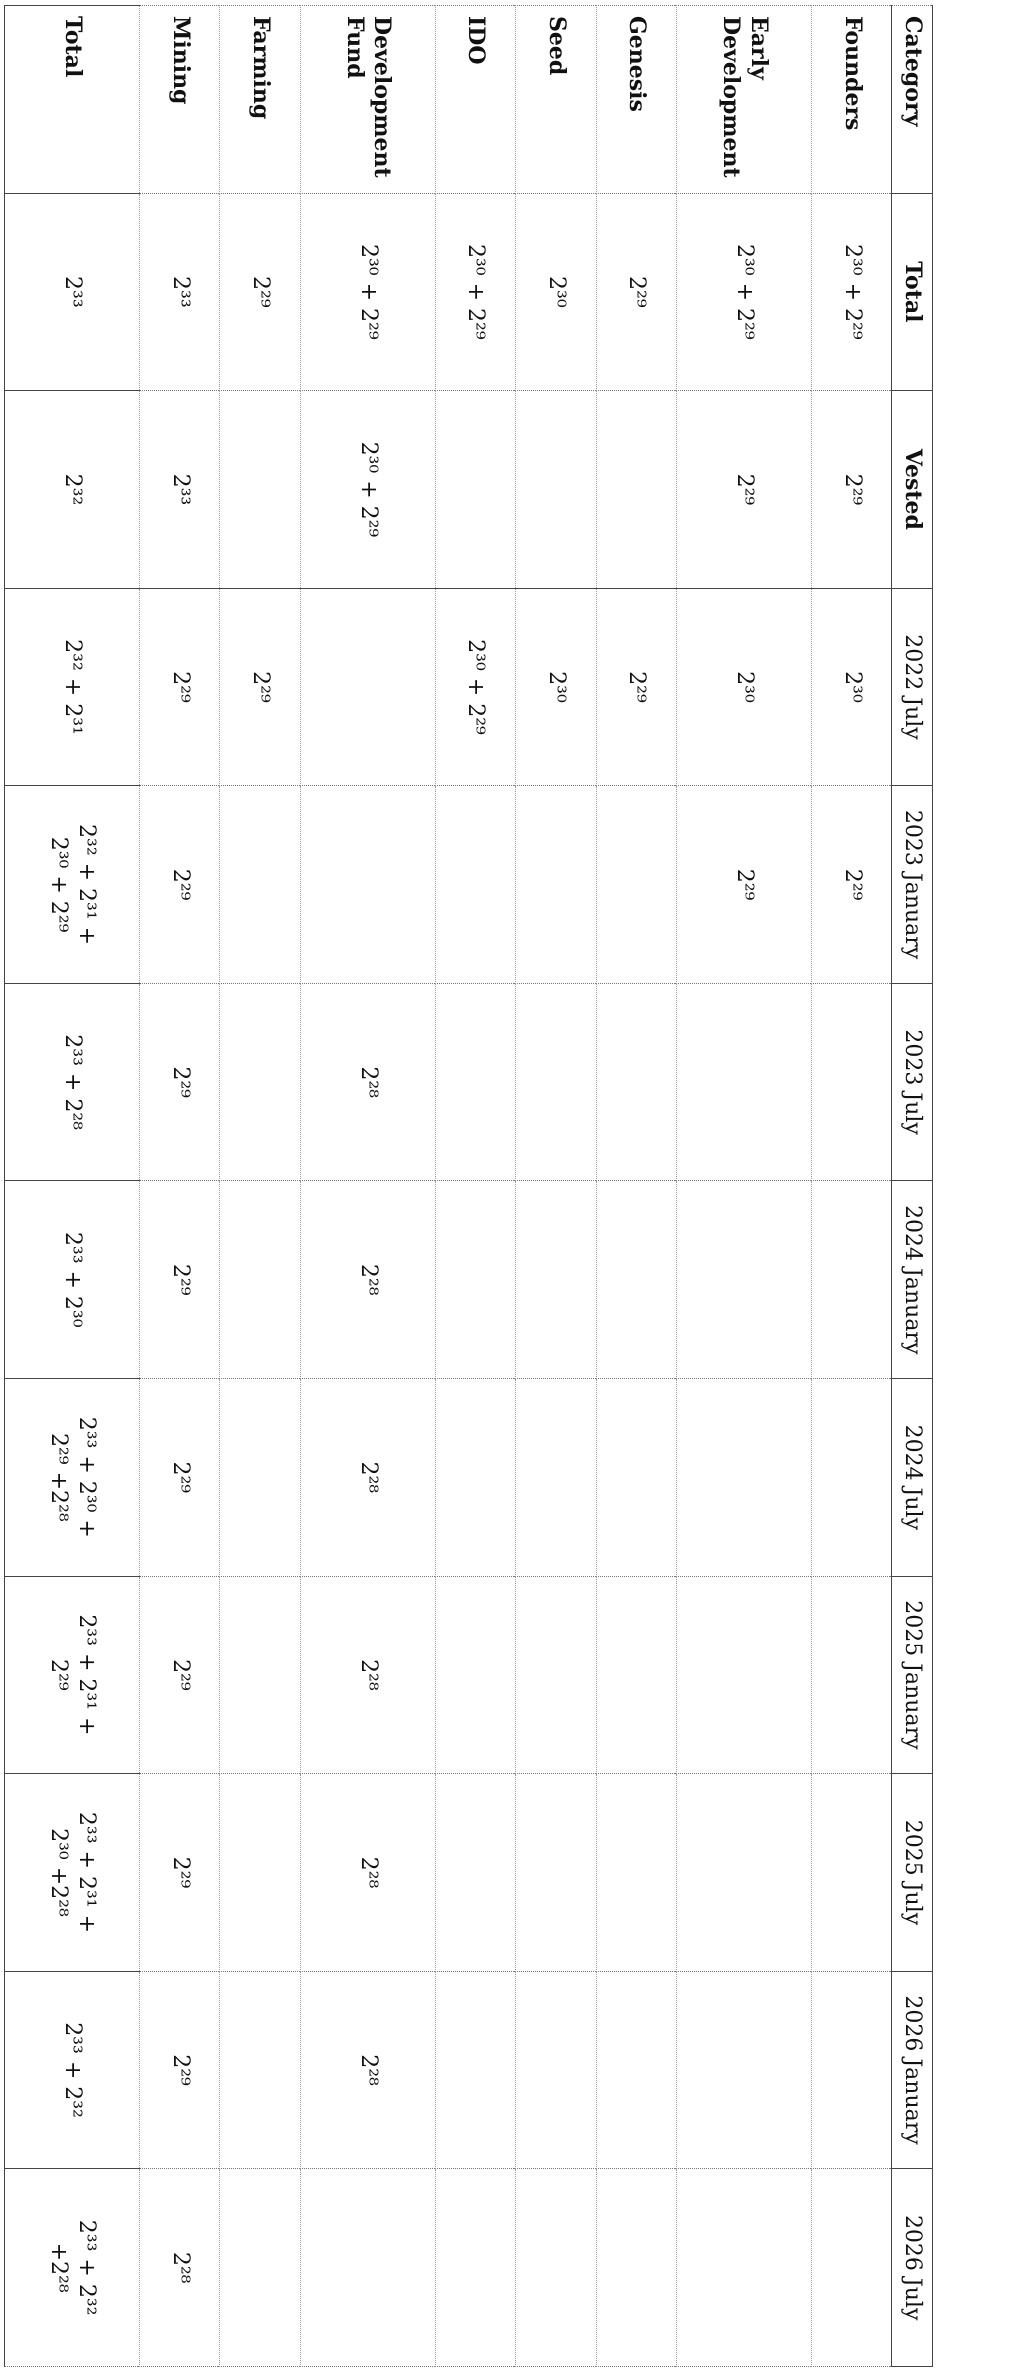  What do you see at coordinates (912, 489) in the screenshot?
I see `column-header-vested: Vested` at bounding box center [912, 489].